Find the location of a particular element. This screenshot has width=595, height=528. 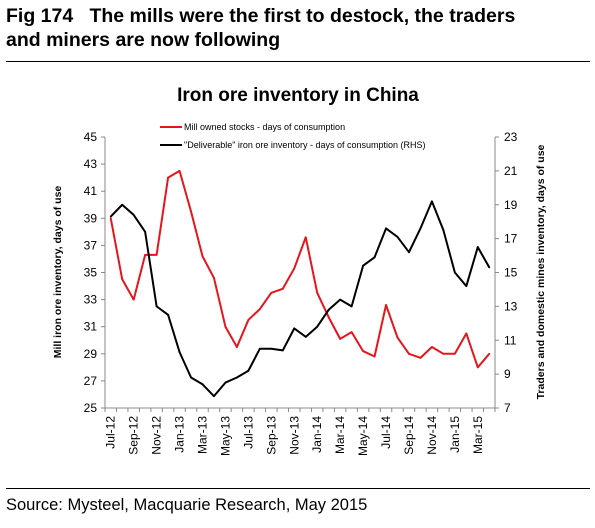

x-tick-label: Jul-14 is located at coordinates (386, 432).